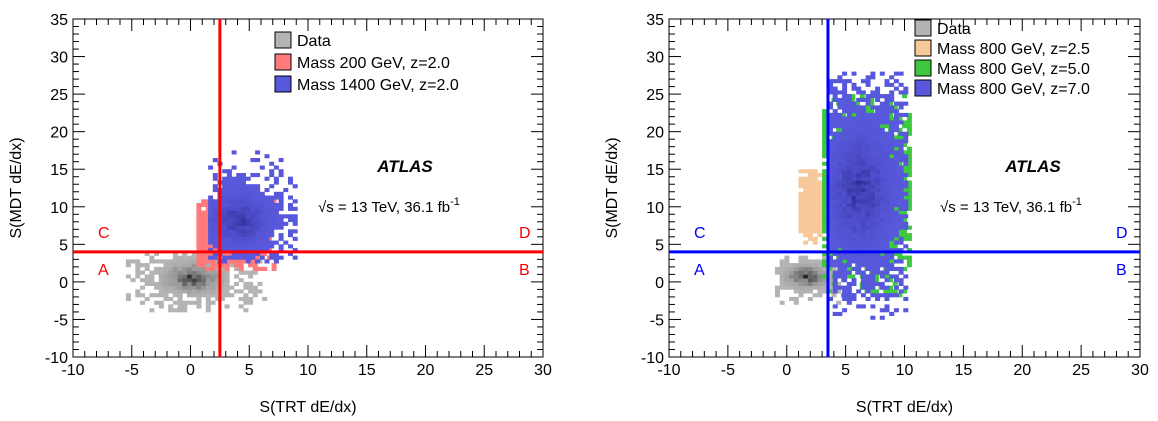 Image resolution: width=1158 pixels, height=421 pixels. Describe the element at coordinates (923, 68) in the screenshot. I see `legend-swatch` at that location.